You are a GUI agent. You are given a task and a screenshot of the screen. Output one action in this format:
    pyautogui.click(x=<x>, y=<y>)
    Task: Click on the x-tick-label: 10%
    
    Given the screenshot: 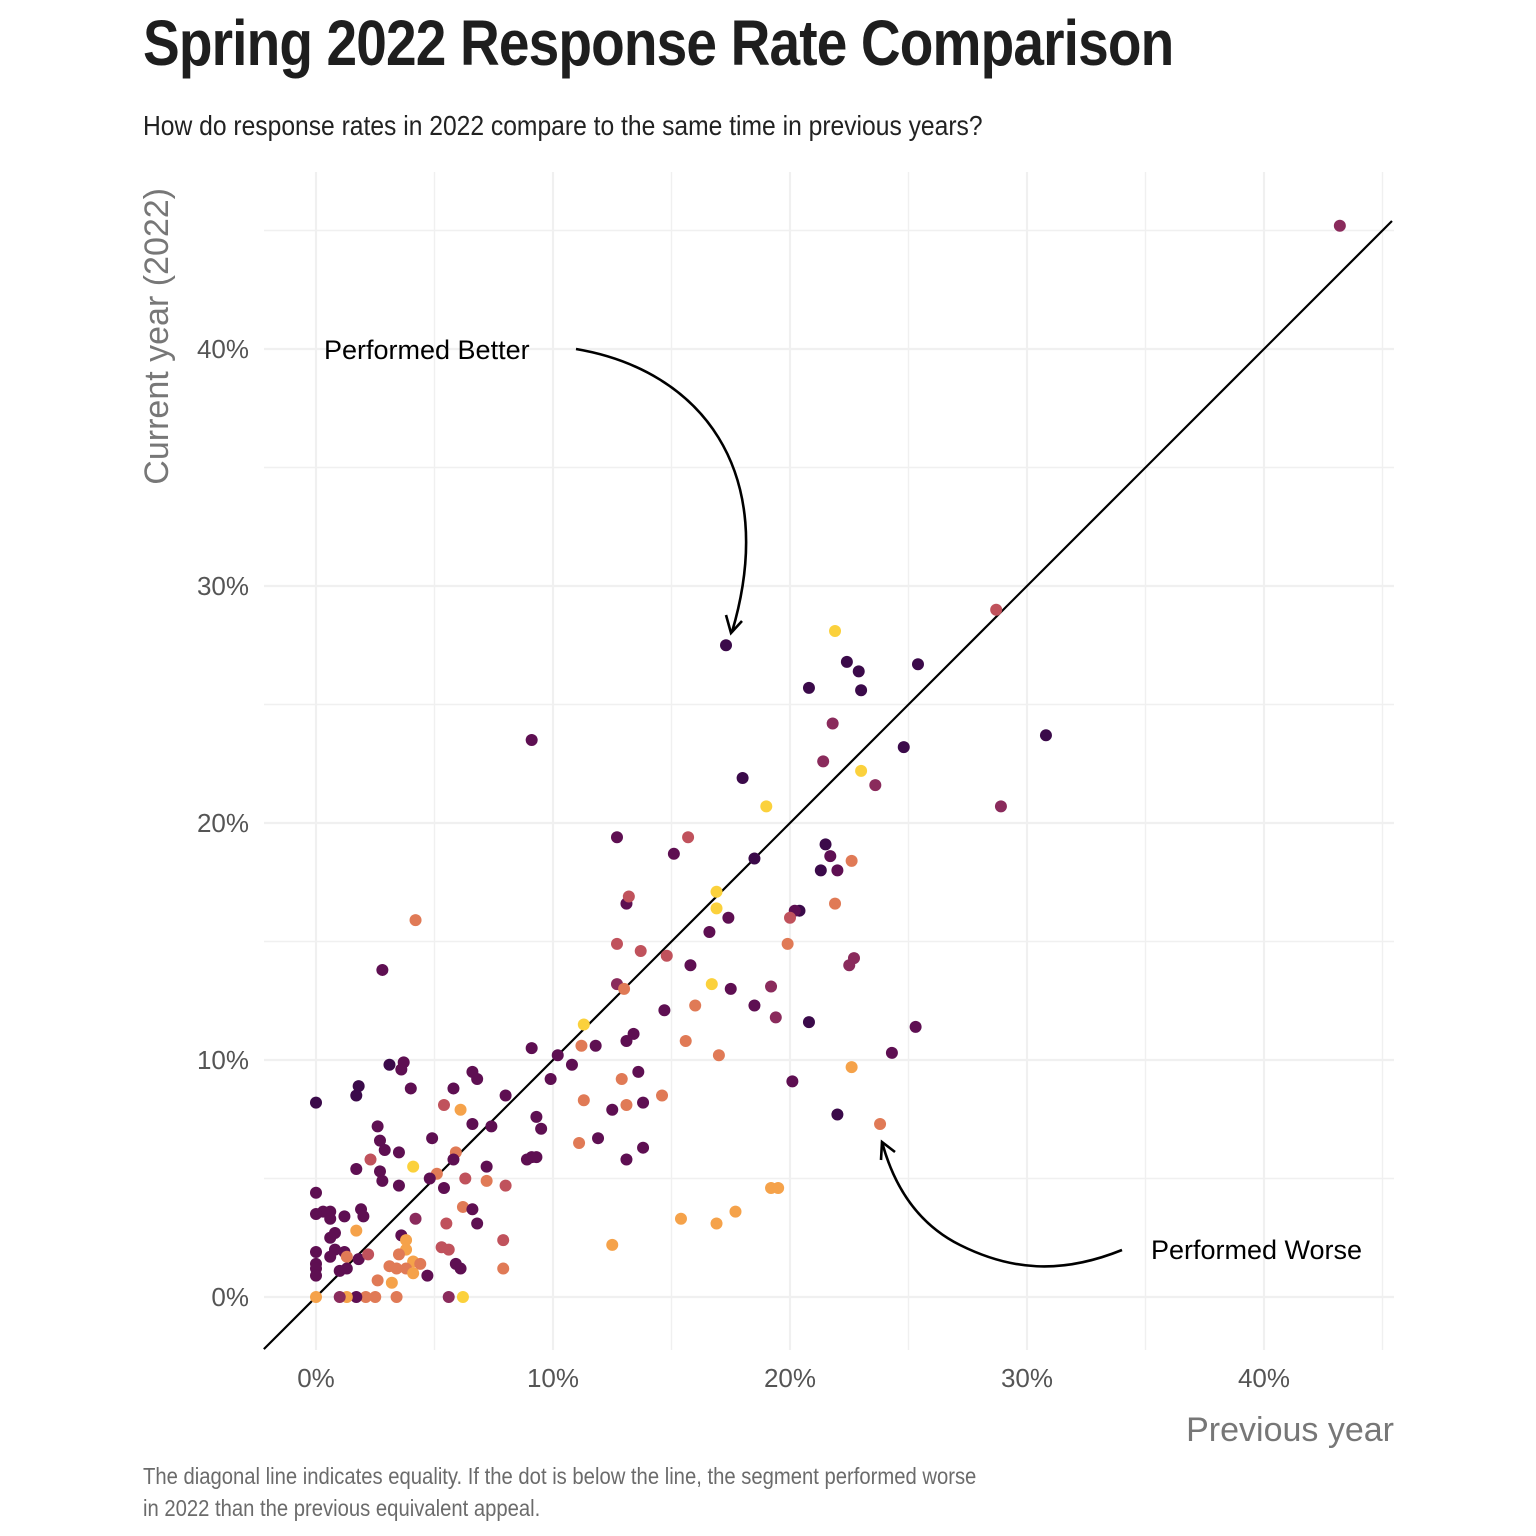 What is the action you would take?
    pyautogui.click(x=553, y=1378)
    